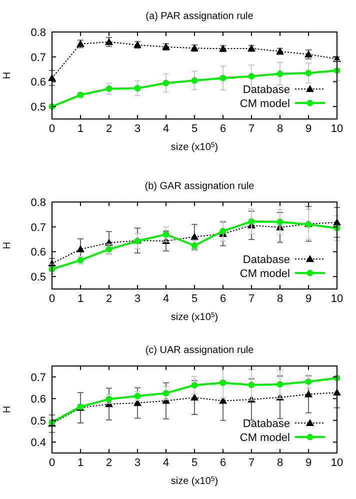  What do you see at coordinates (38, 443) in the screenshot?
I see `y-tick-label: 0.4` at bounding box center [38, 443].